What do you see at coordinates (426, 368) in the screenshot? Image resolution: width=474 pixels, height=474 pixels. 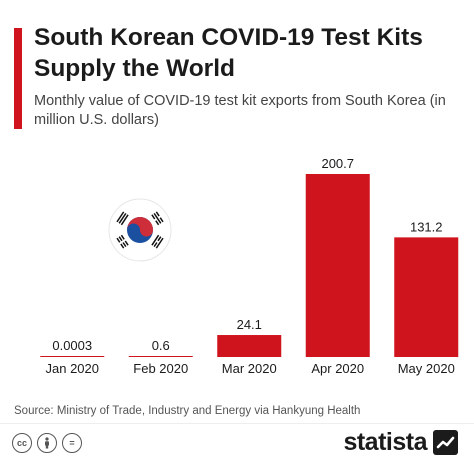 I see `category-label: May 2020` at bounding box center [426, 368].